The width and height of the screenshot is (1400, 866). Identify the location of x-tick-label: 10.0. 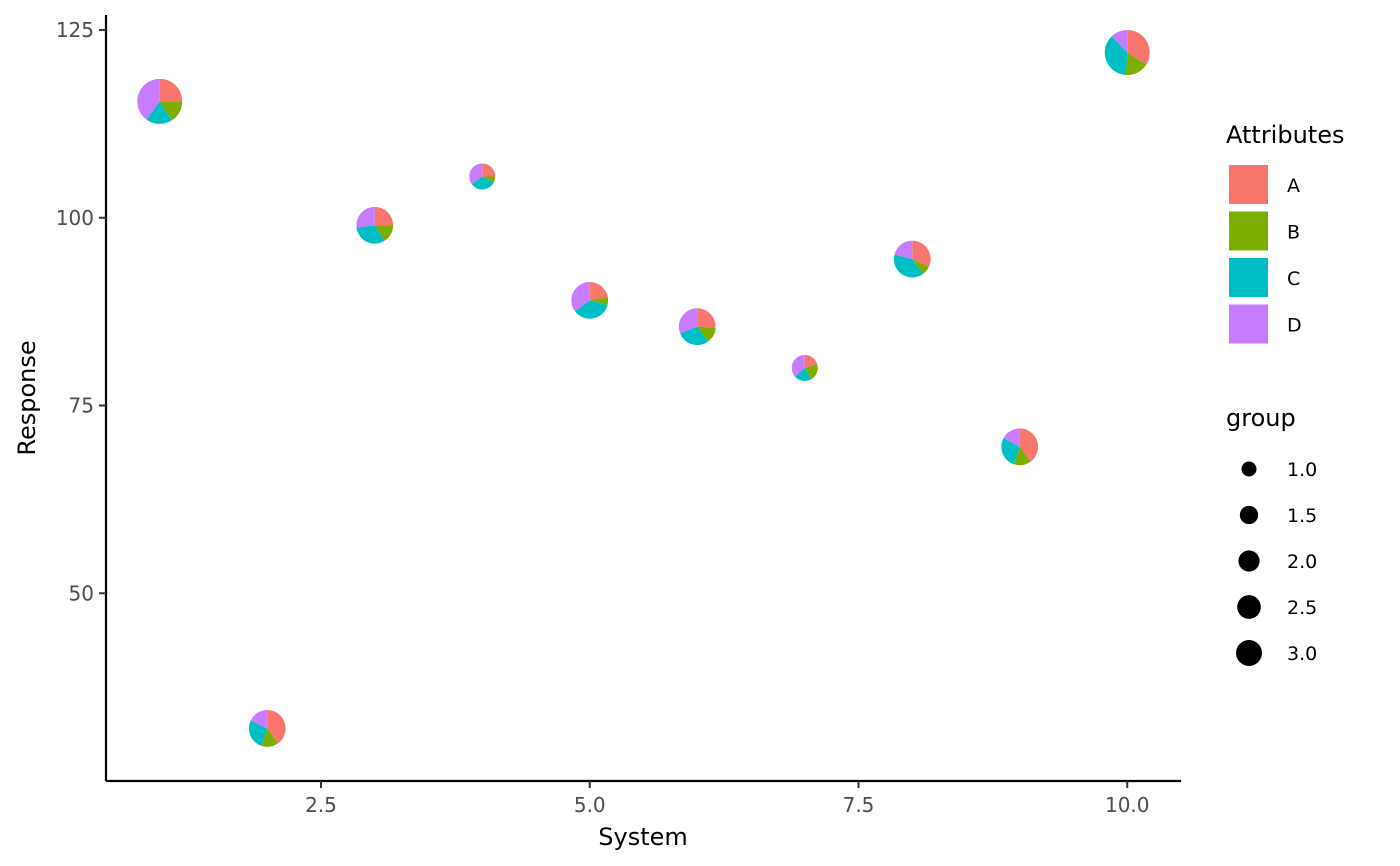
(1127, 805).